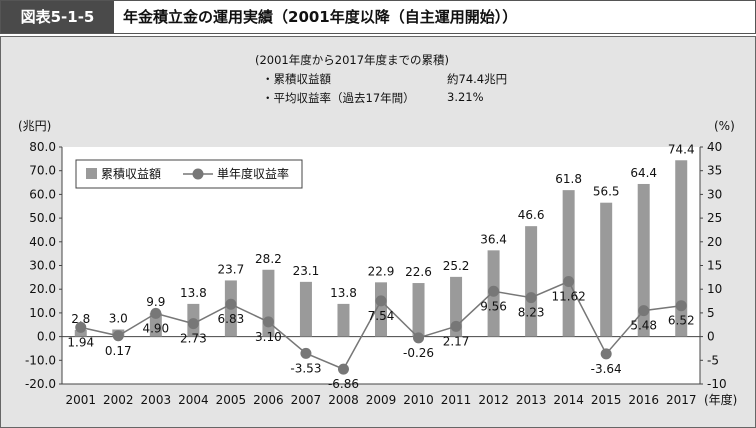 Image resolution: width=756 pixels, height=428 pixels. What do you see at coordinates (643, 400) in the screenshot?
I see `x-tick-label: 2016` at bounding box center [643, 400].